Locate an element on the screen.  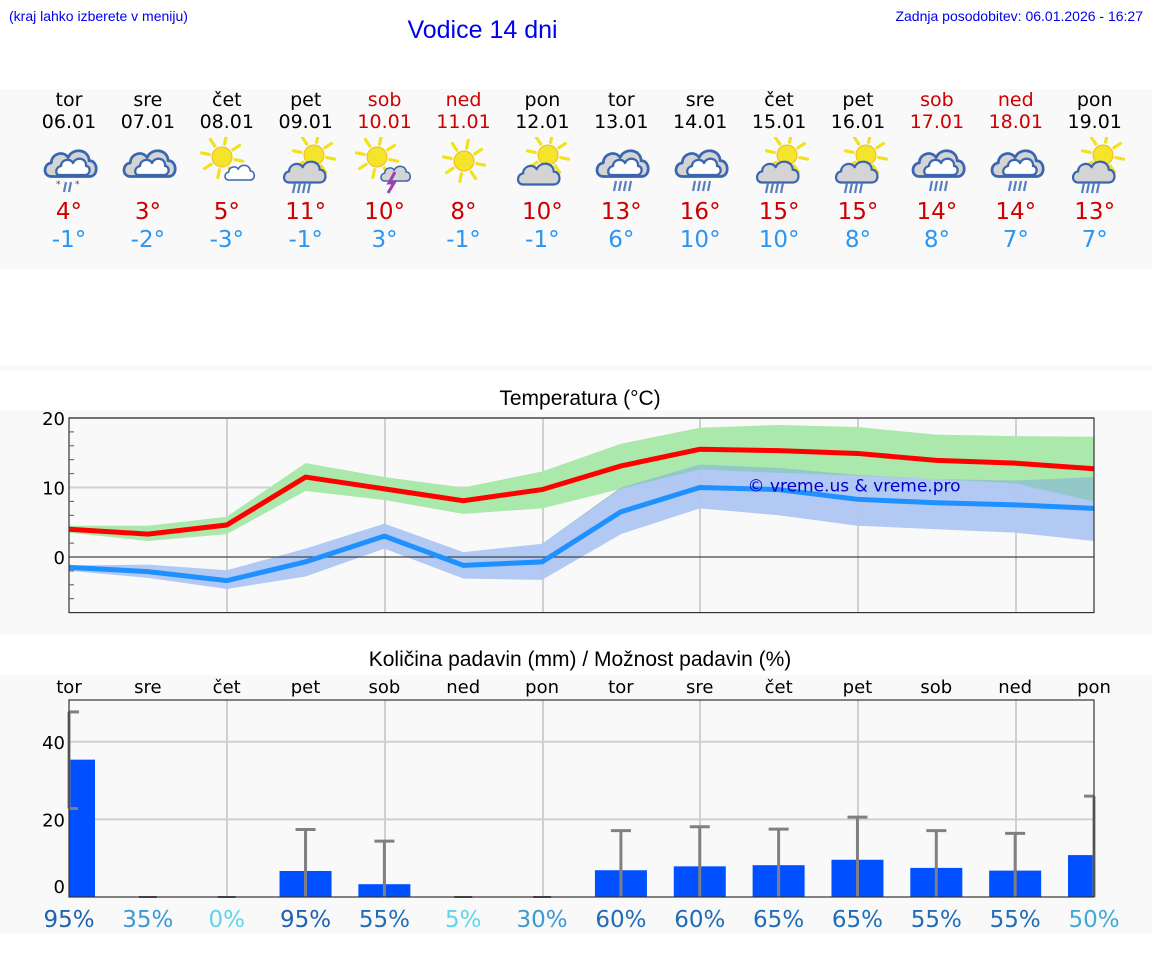
svg-text: 30% is located at coordinates (542, 920).